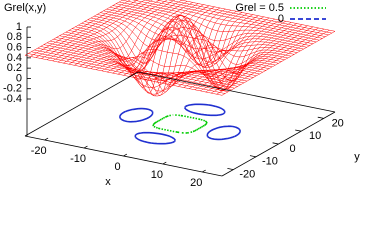 This screenshot has width=366, height=240. I want to click on x-tick-label: 20, so click(196, 183).